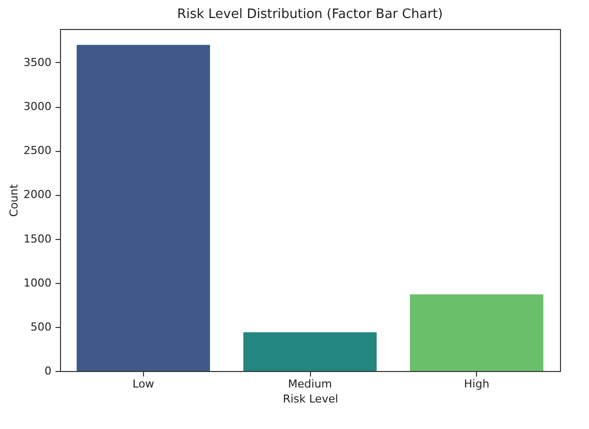  What do you see at coordinates (41, 327) in the screenshot?
I see `y-tick-label: 500` at bounding box center [41, 327].